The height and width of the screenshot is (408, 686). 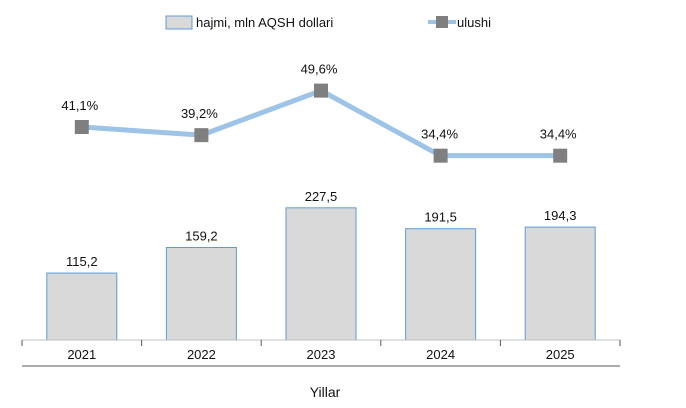 I want to click on line-marker-2025, so click(x=560, y=155).